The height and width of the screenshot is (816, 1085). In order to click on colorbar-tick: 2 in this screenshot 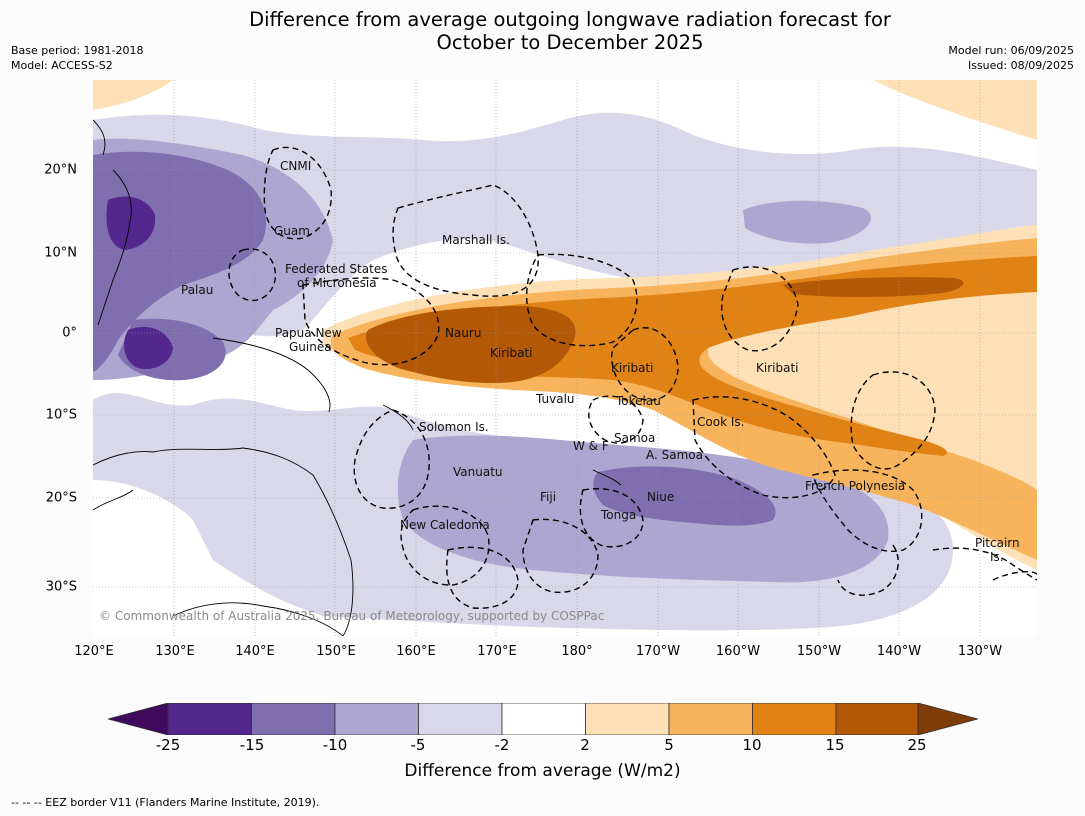, I will do `click(585, 745)`.